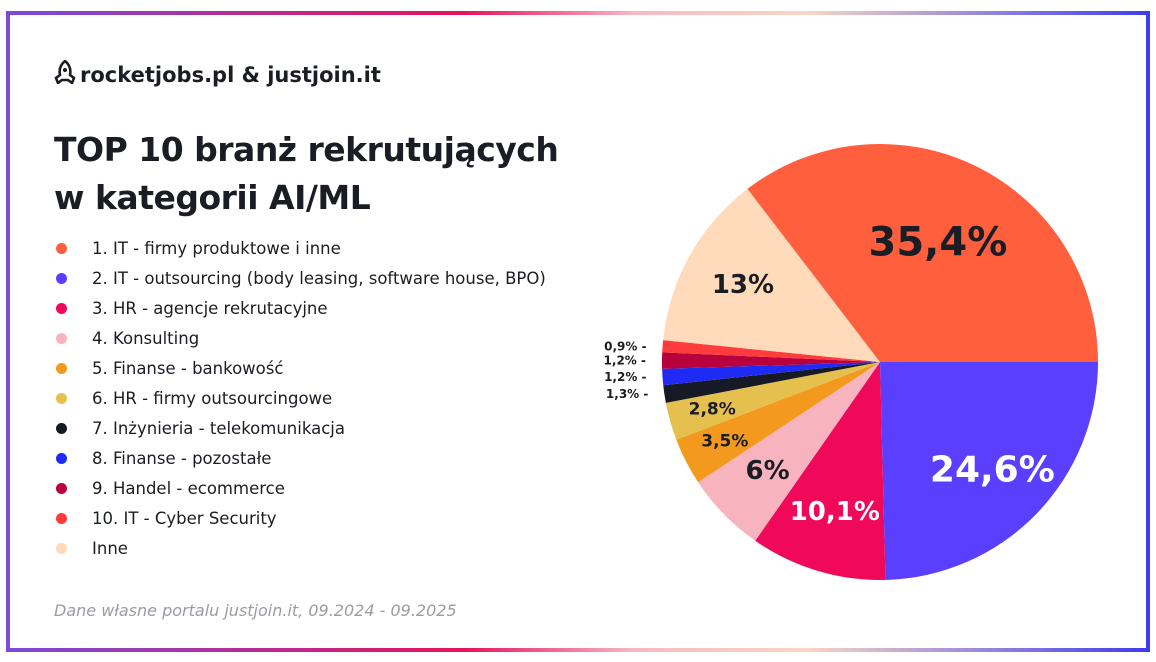  Describe the element at coordinates (300, 518) in the screenshot. I see `legend-item: 10. IT - Cyber Security` at that location.